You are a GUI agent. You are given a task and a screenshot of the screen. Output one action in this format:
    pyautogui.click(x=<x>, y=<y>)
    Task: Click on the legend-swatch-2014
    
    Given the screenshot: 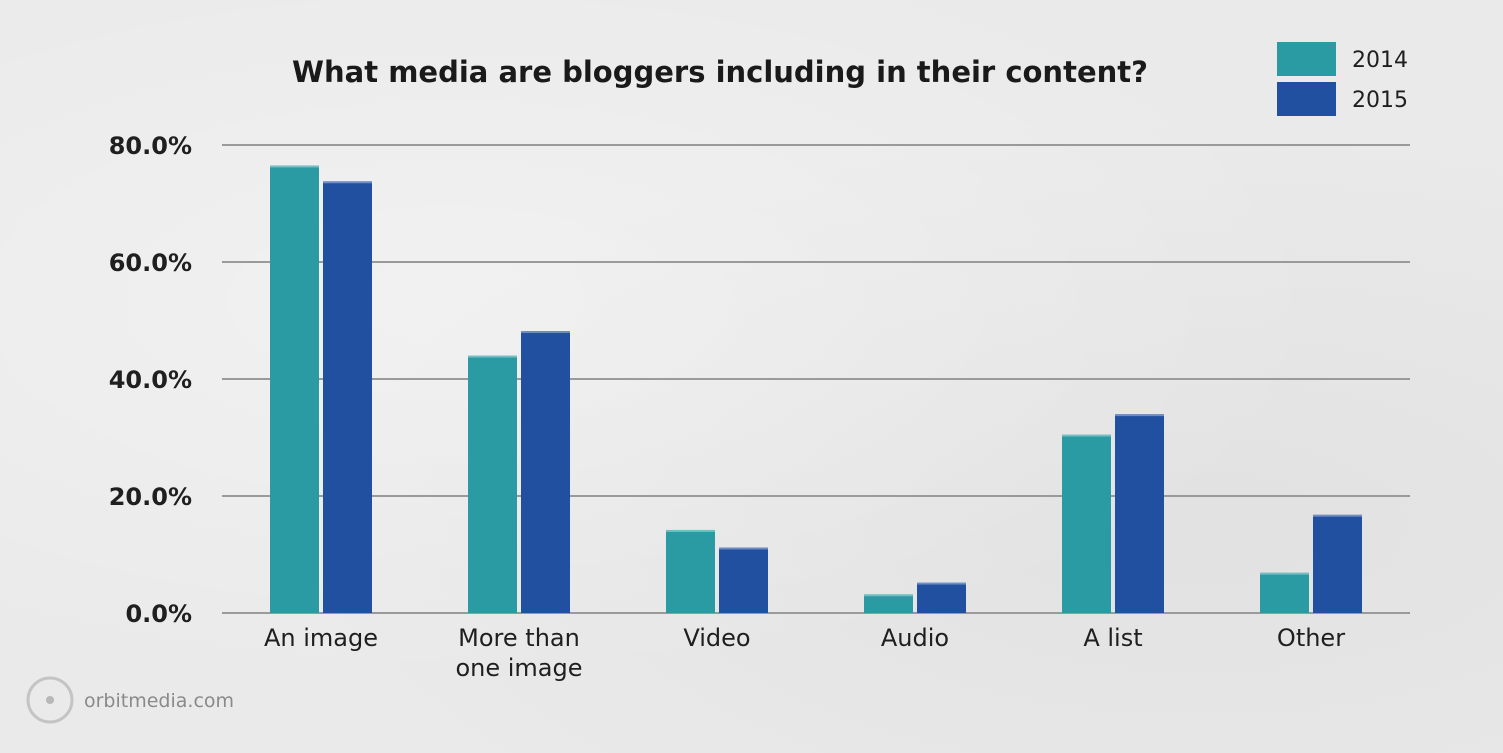 What is the action you would take?
    pyautogui.click(x=1306, y=59)
    